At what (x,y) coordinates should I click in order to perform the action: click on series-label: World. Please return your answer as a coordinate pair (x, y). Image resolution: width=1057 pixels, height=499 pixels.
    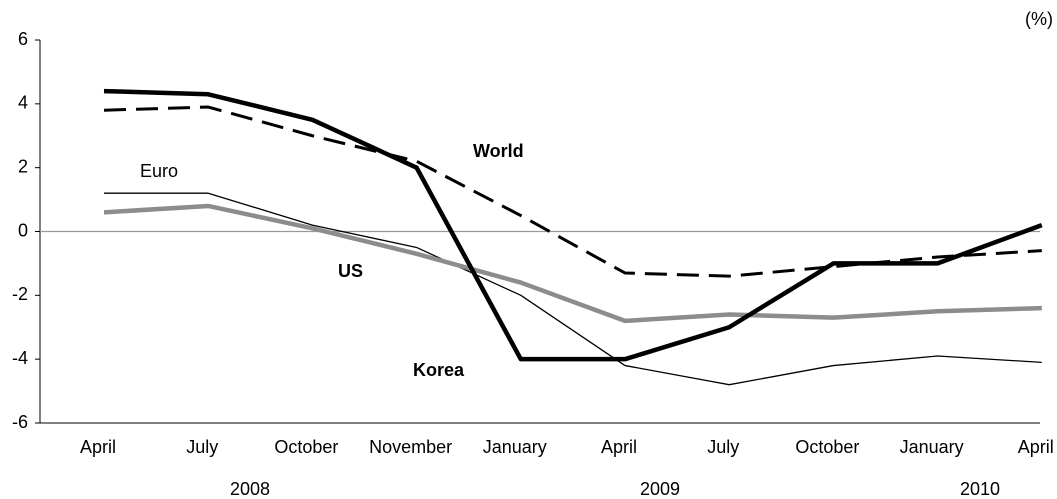
    Looking at the image, I should click on (498, 151).